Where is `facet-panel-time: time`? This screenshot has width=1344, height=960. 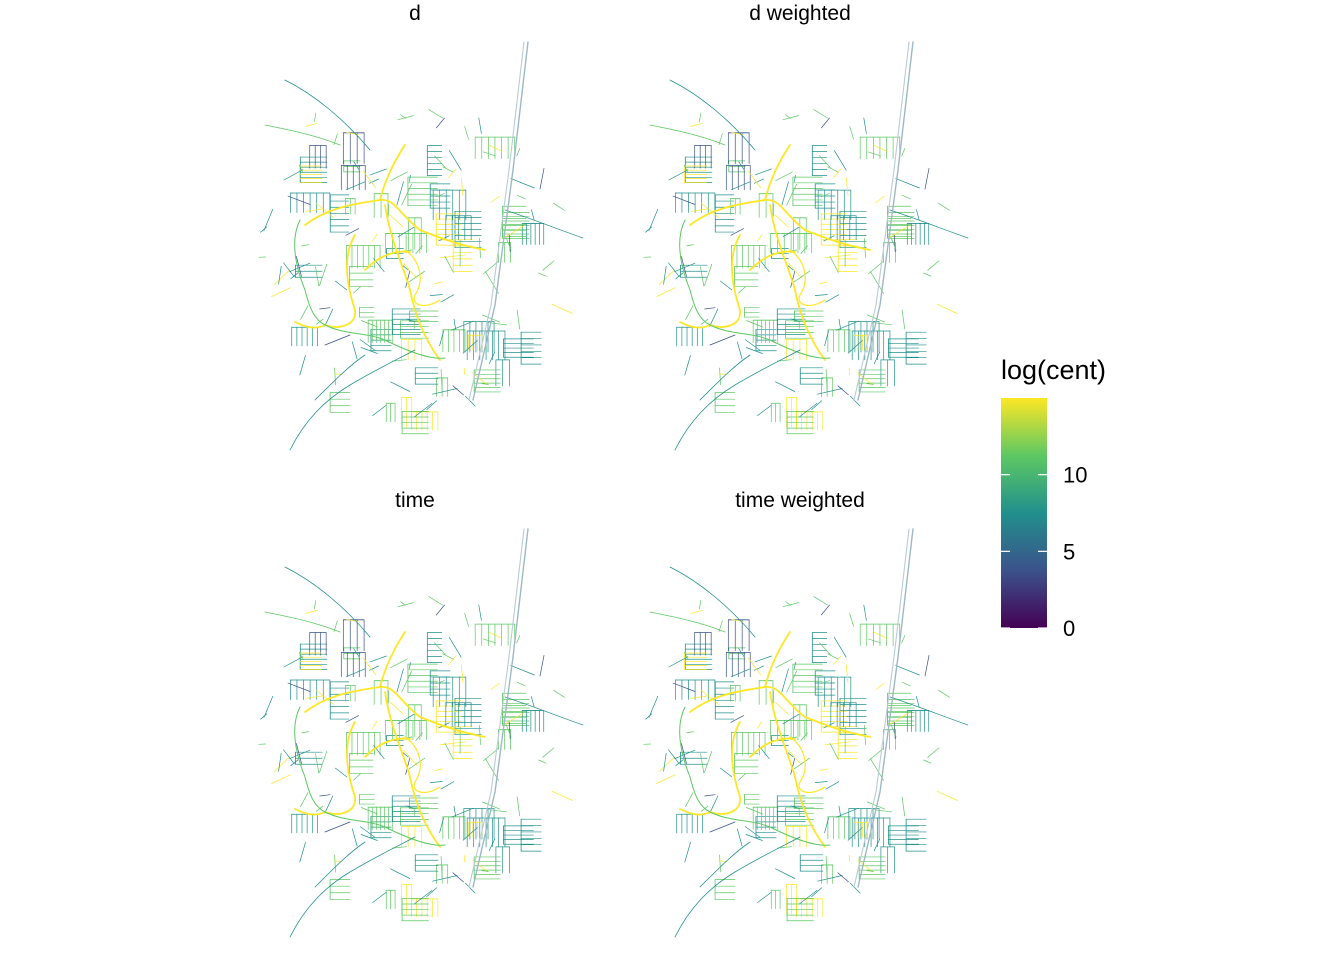
facet-panel-time: time is located at coordinates (421, 713).